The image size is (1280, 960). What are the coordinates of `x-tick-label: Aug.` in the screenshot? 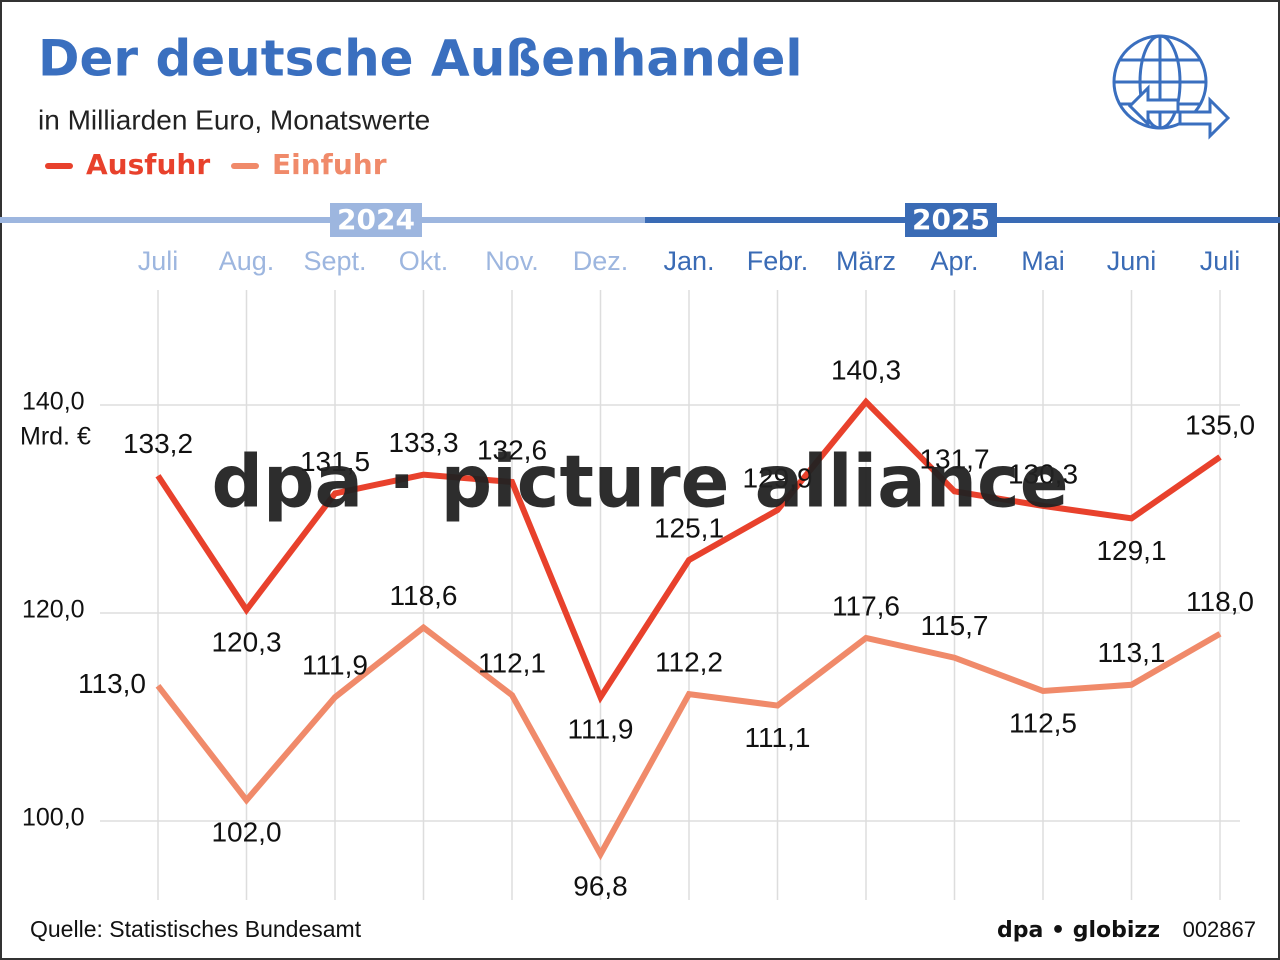 It's located at (247, 261).